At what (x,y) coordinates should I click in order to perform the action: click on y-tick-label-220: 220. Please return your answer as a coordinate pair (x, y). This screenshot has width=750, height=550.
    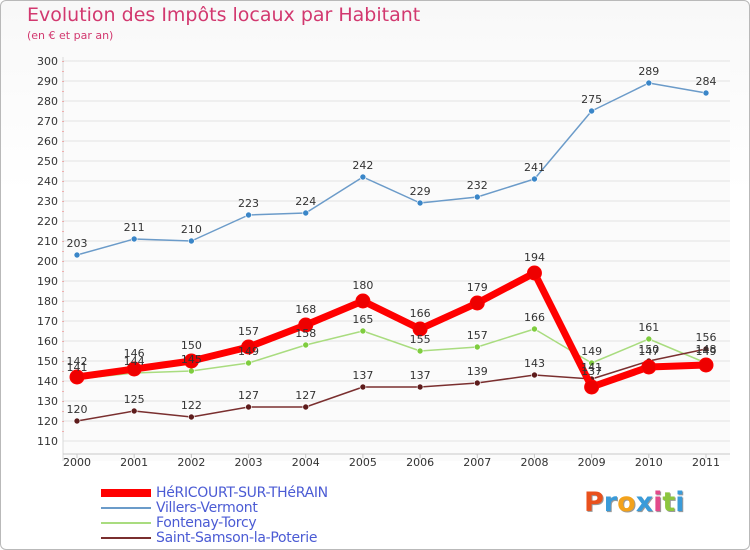
    Looking at the image, I should click on (47, 221).